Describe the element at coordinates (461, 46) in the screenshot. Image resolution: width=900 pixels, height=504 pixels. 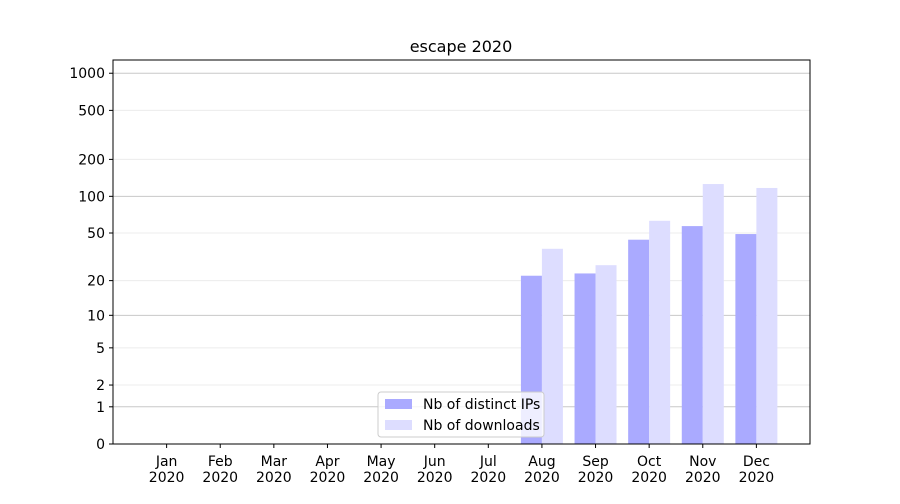
I see `chart-title: escape 2020` at that location.